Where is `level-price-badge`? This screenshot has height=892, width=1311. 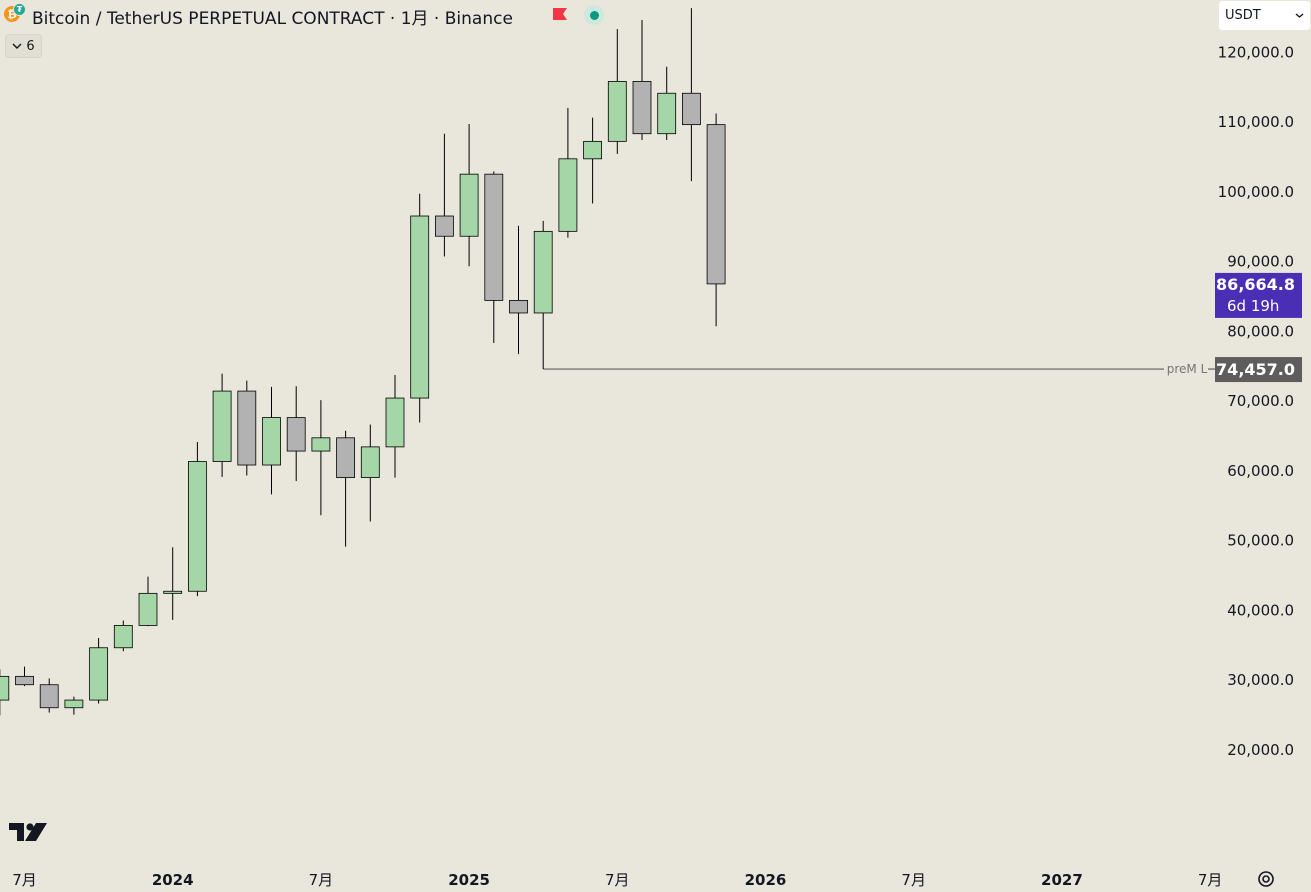
level-price-badge is located at coordinates (1258, 370).